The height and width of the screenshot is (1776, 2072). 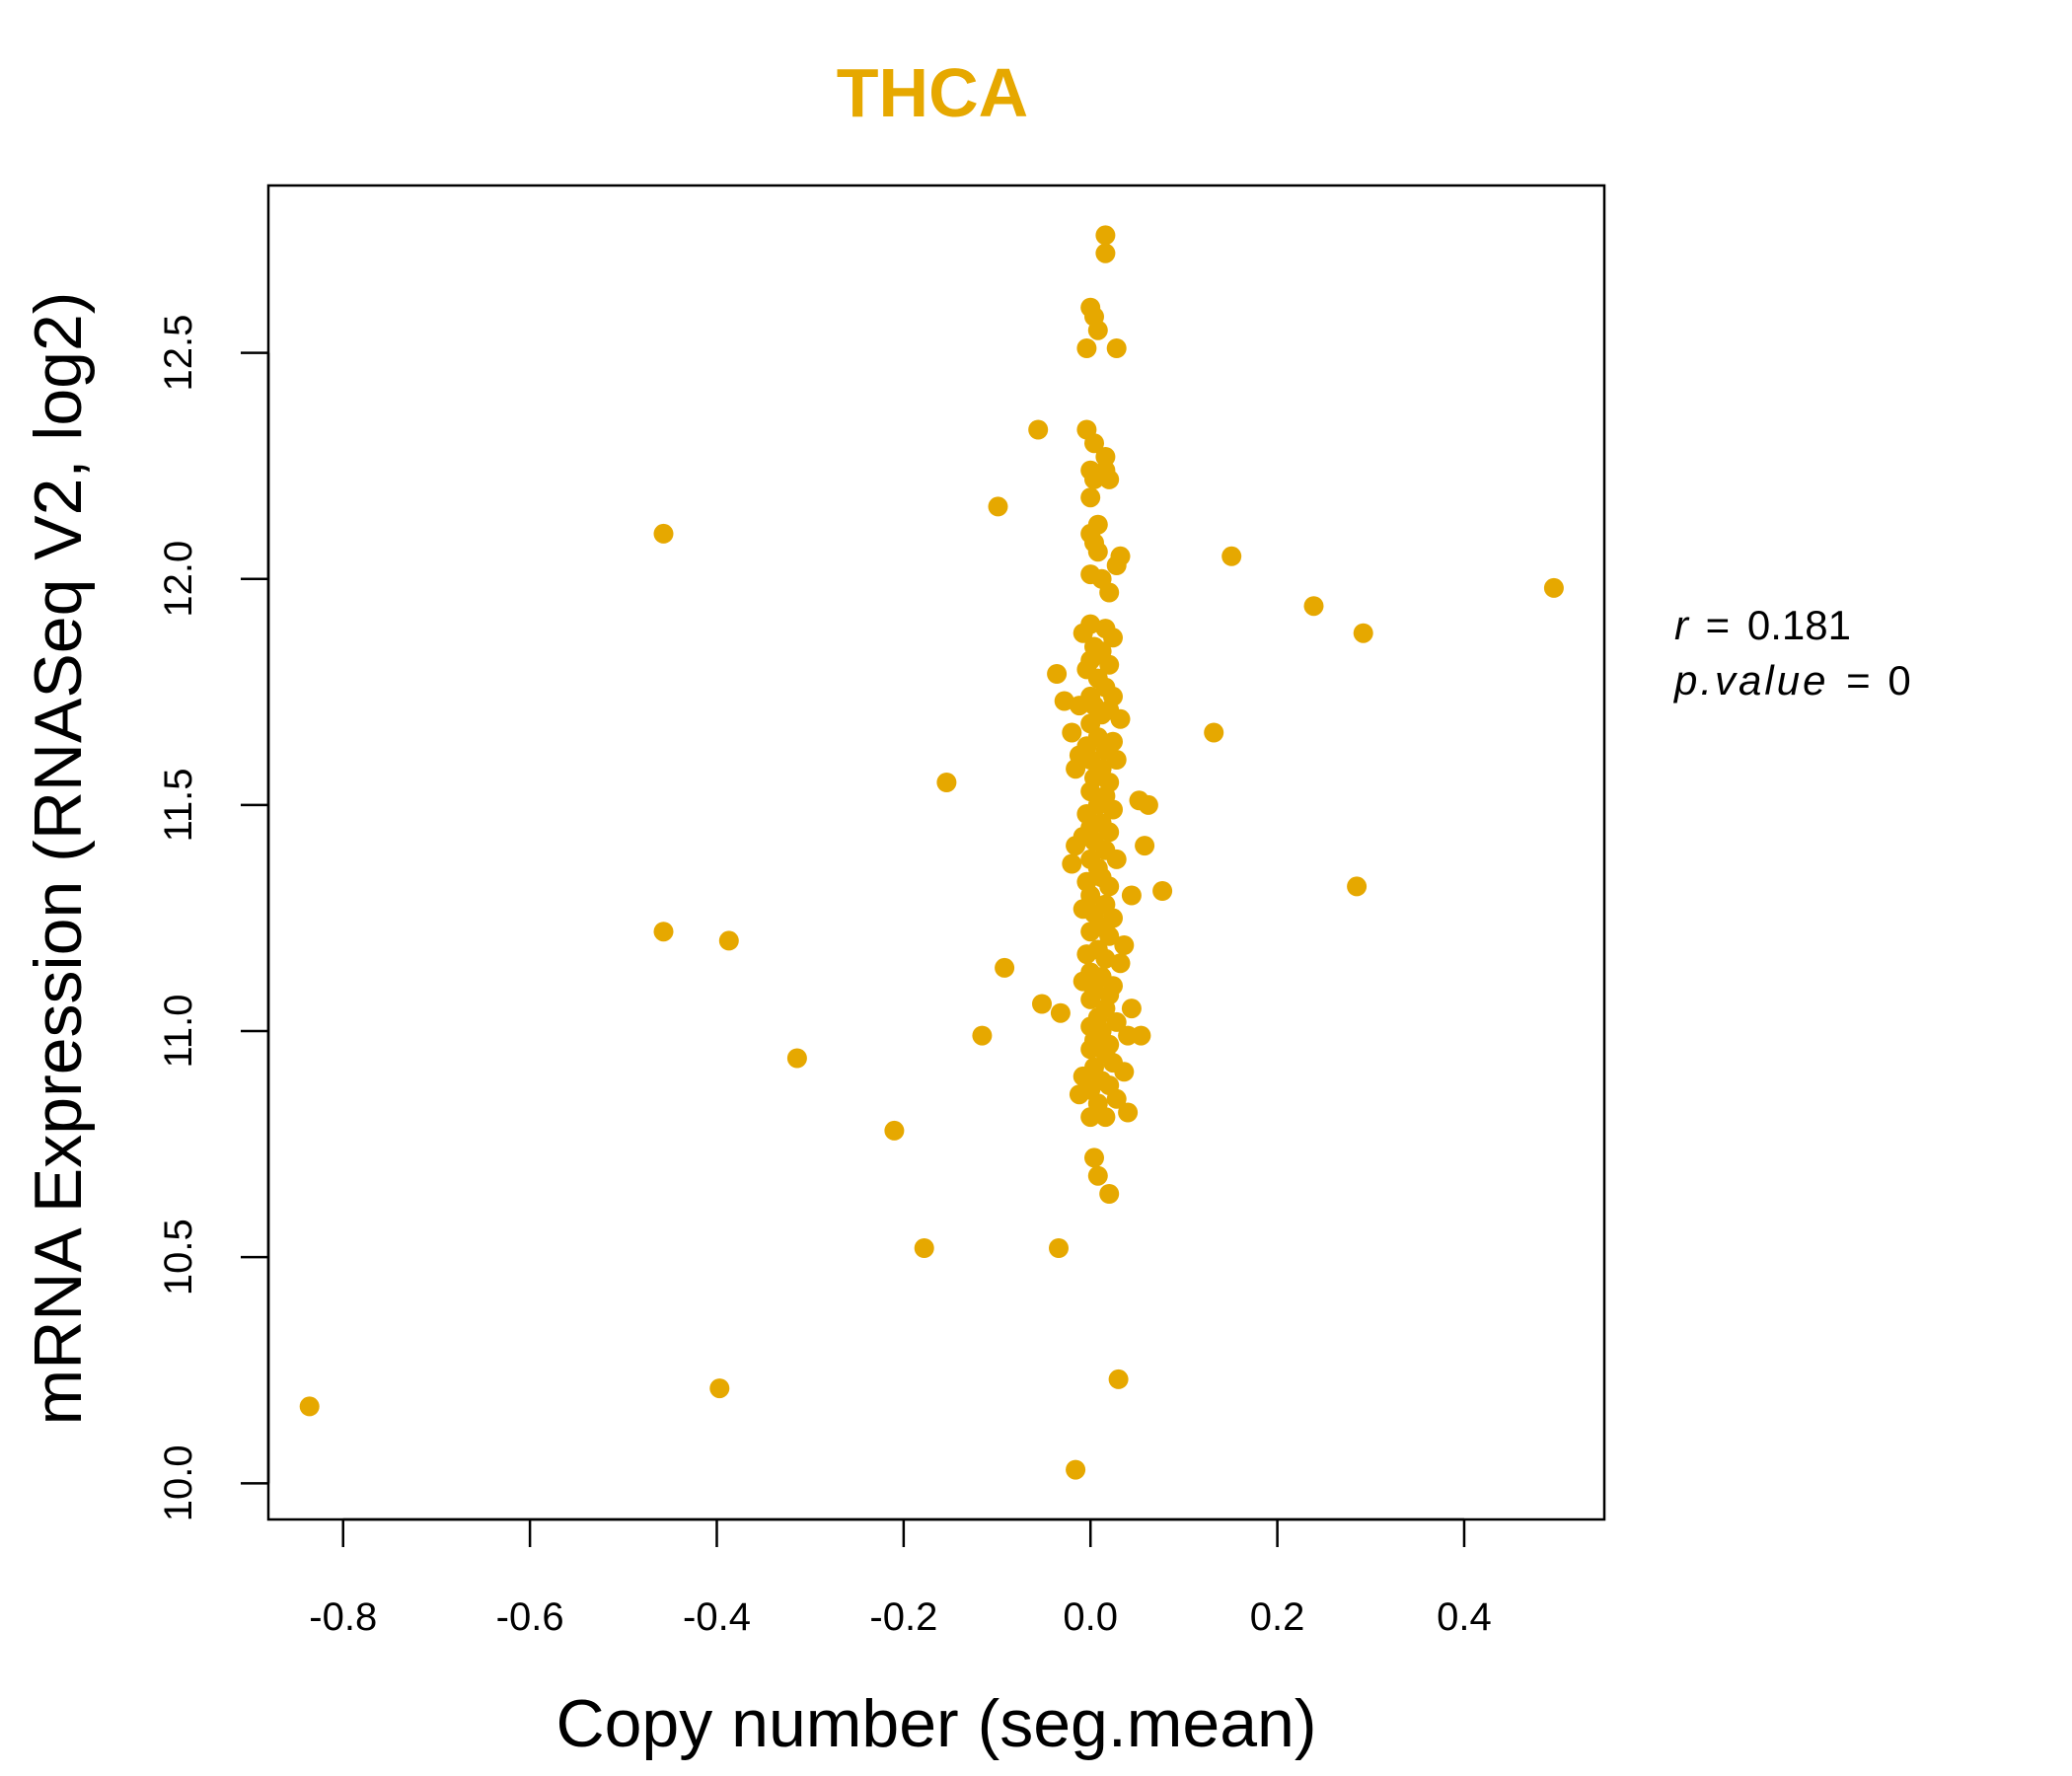 What do you see at coordinates (1859, 680) in the screenshot?
I see `p-equals: =` at bounding box center [1859, 680].